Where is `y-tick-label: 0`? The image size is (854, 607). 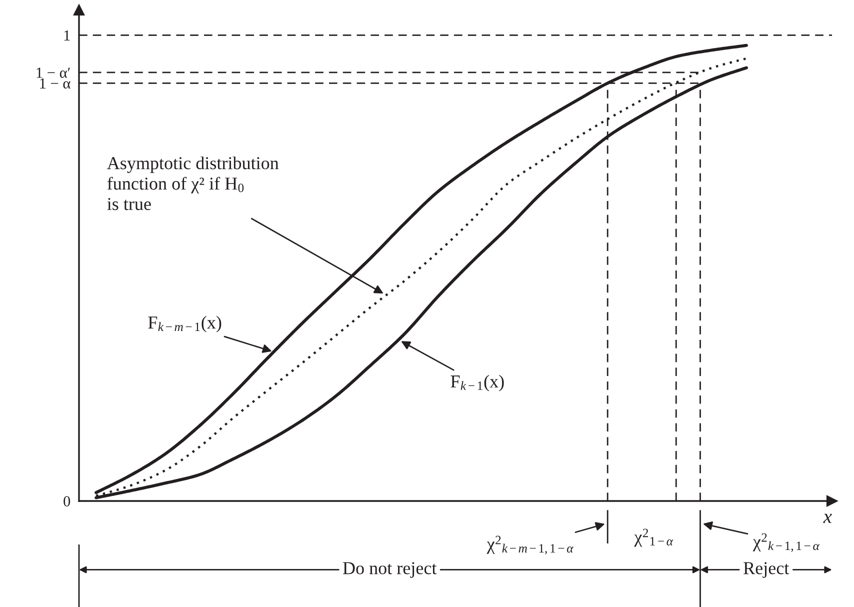 y-tick-label: 0 is located at coordinates (67, 501).